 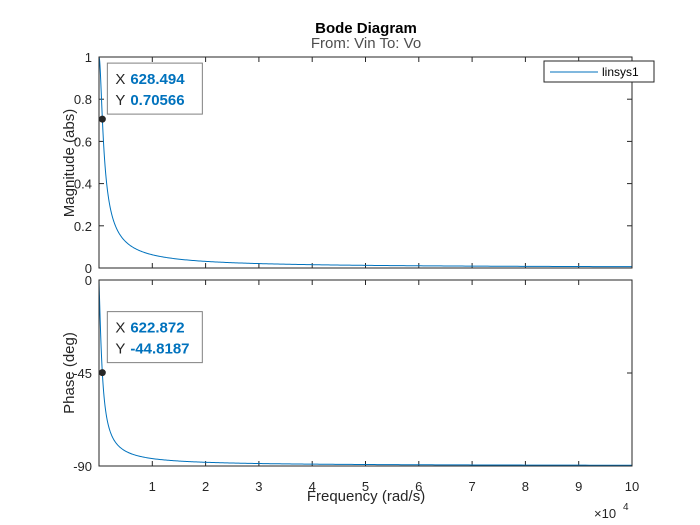 What do you see at coordinates (83, 226) in the screenshot?
I see `magnitude-y-tick-label: 0.2` at bounding box center [83, 226].